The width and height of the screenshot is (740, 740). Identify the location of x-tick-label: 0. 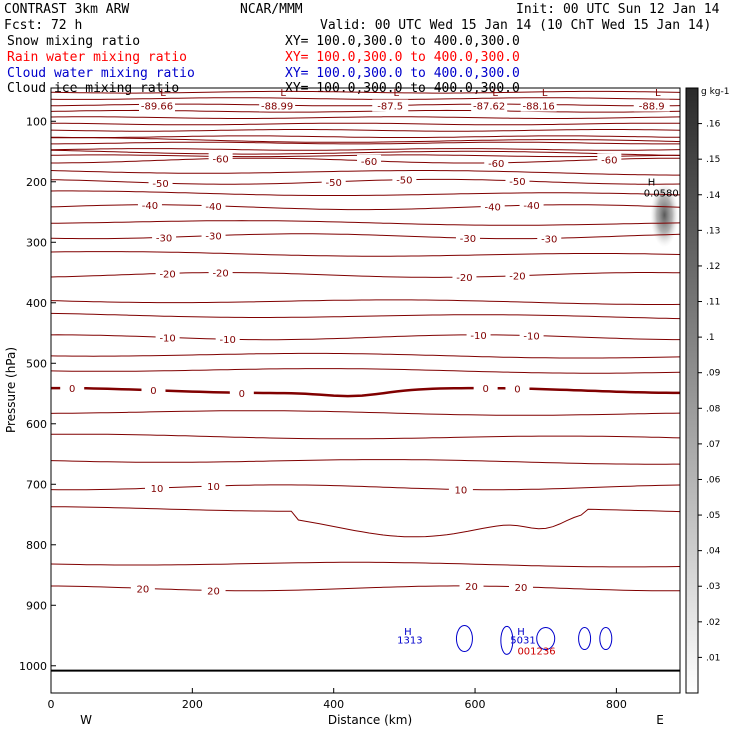
(51, 704).